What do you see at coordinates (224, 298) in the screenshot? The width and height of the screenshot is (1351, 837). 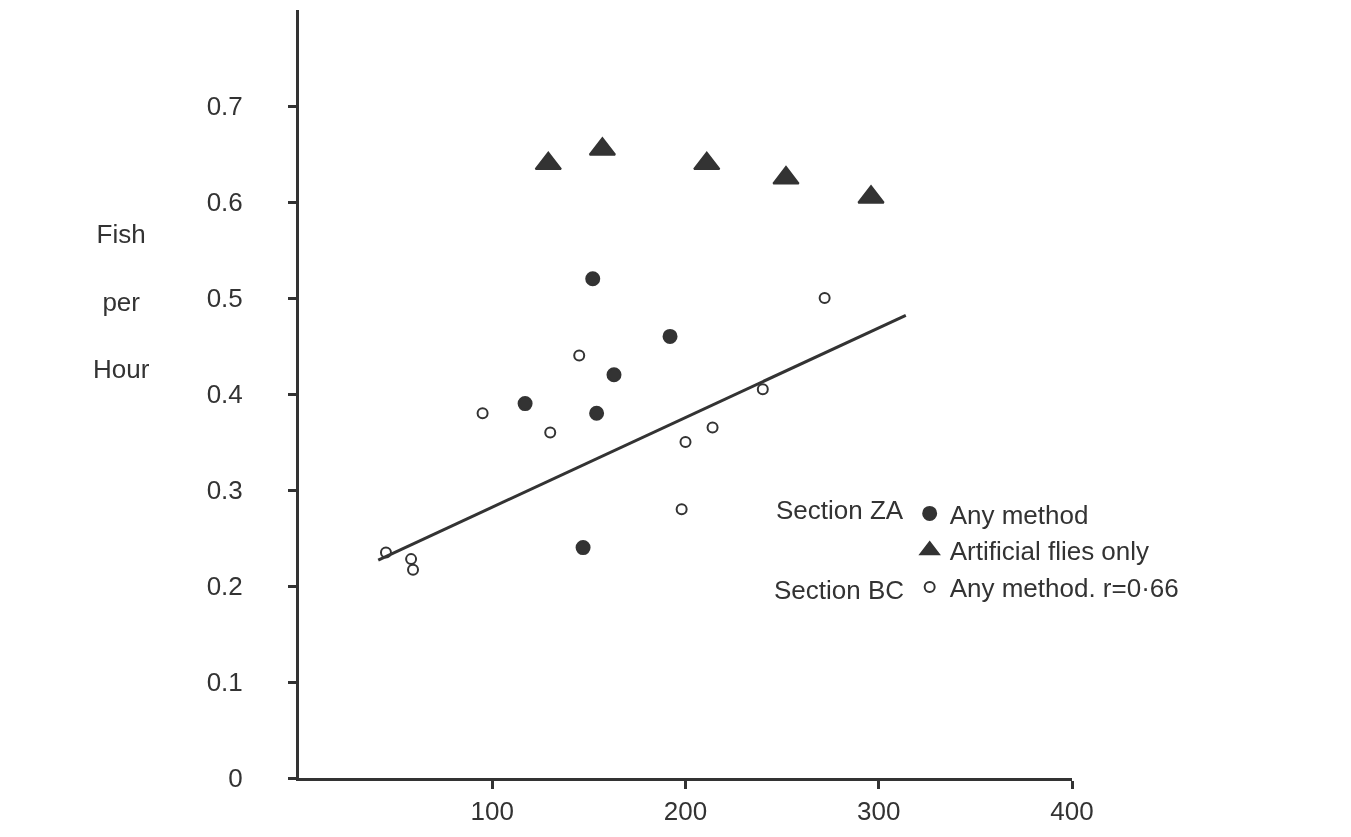 I see `y-tick-label: 0.5` at bounding box center [224, 298].